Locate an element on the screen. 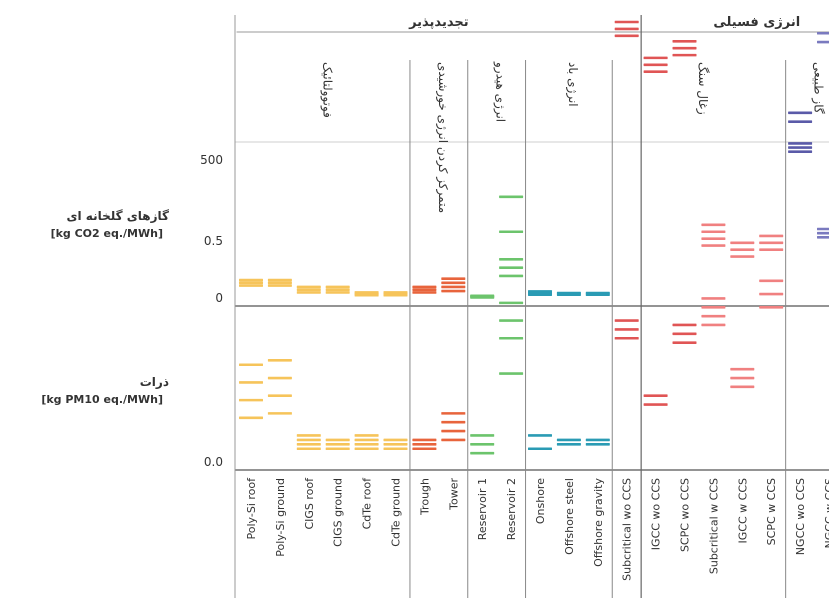 The width and height of the screenshot is (829, 598). category-label-20: NGCC w CCS is located at coordinates (826, 513).